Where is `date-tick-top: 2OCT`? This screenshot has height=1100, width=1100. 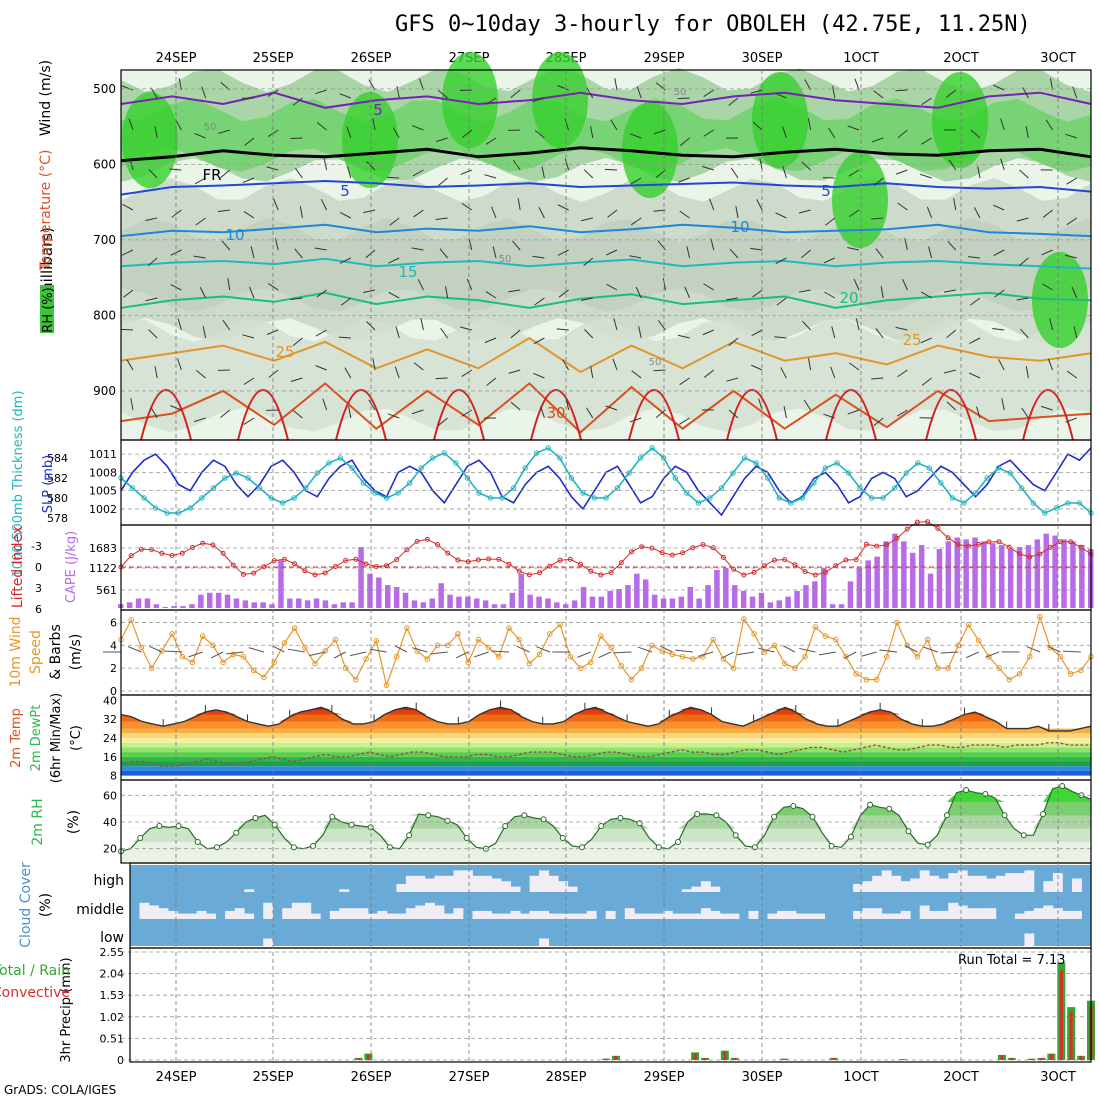 date-tick-top: 2OCT is located at coordinates (961, 58).